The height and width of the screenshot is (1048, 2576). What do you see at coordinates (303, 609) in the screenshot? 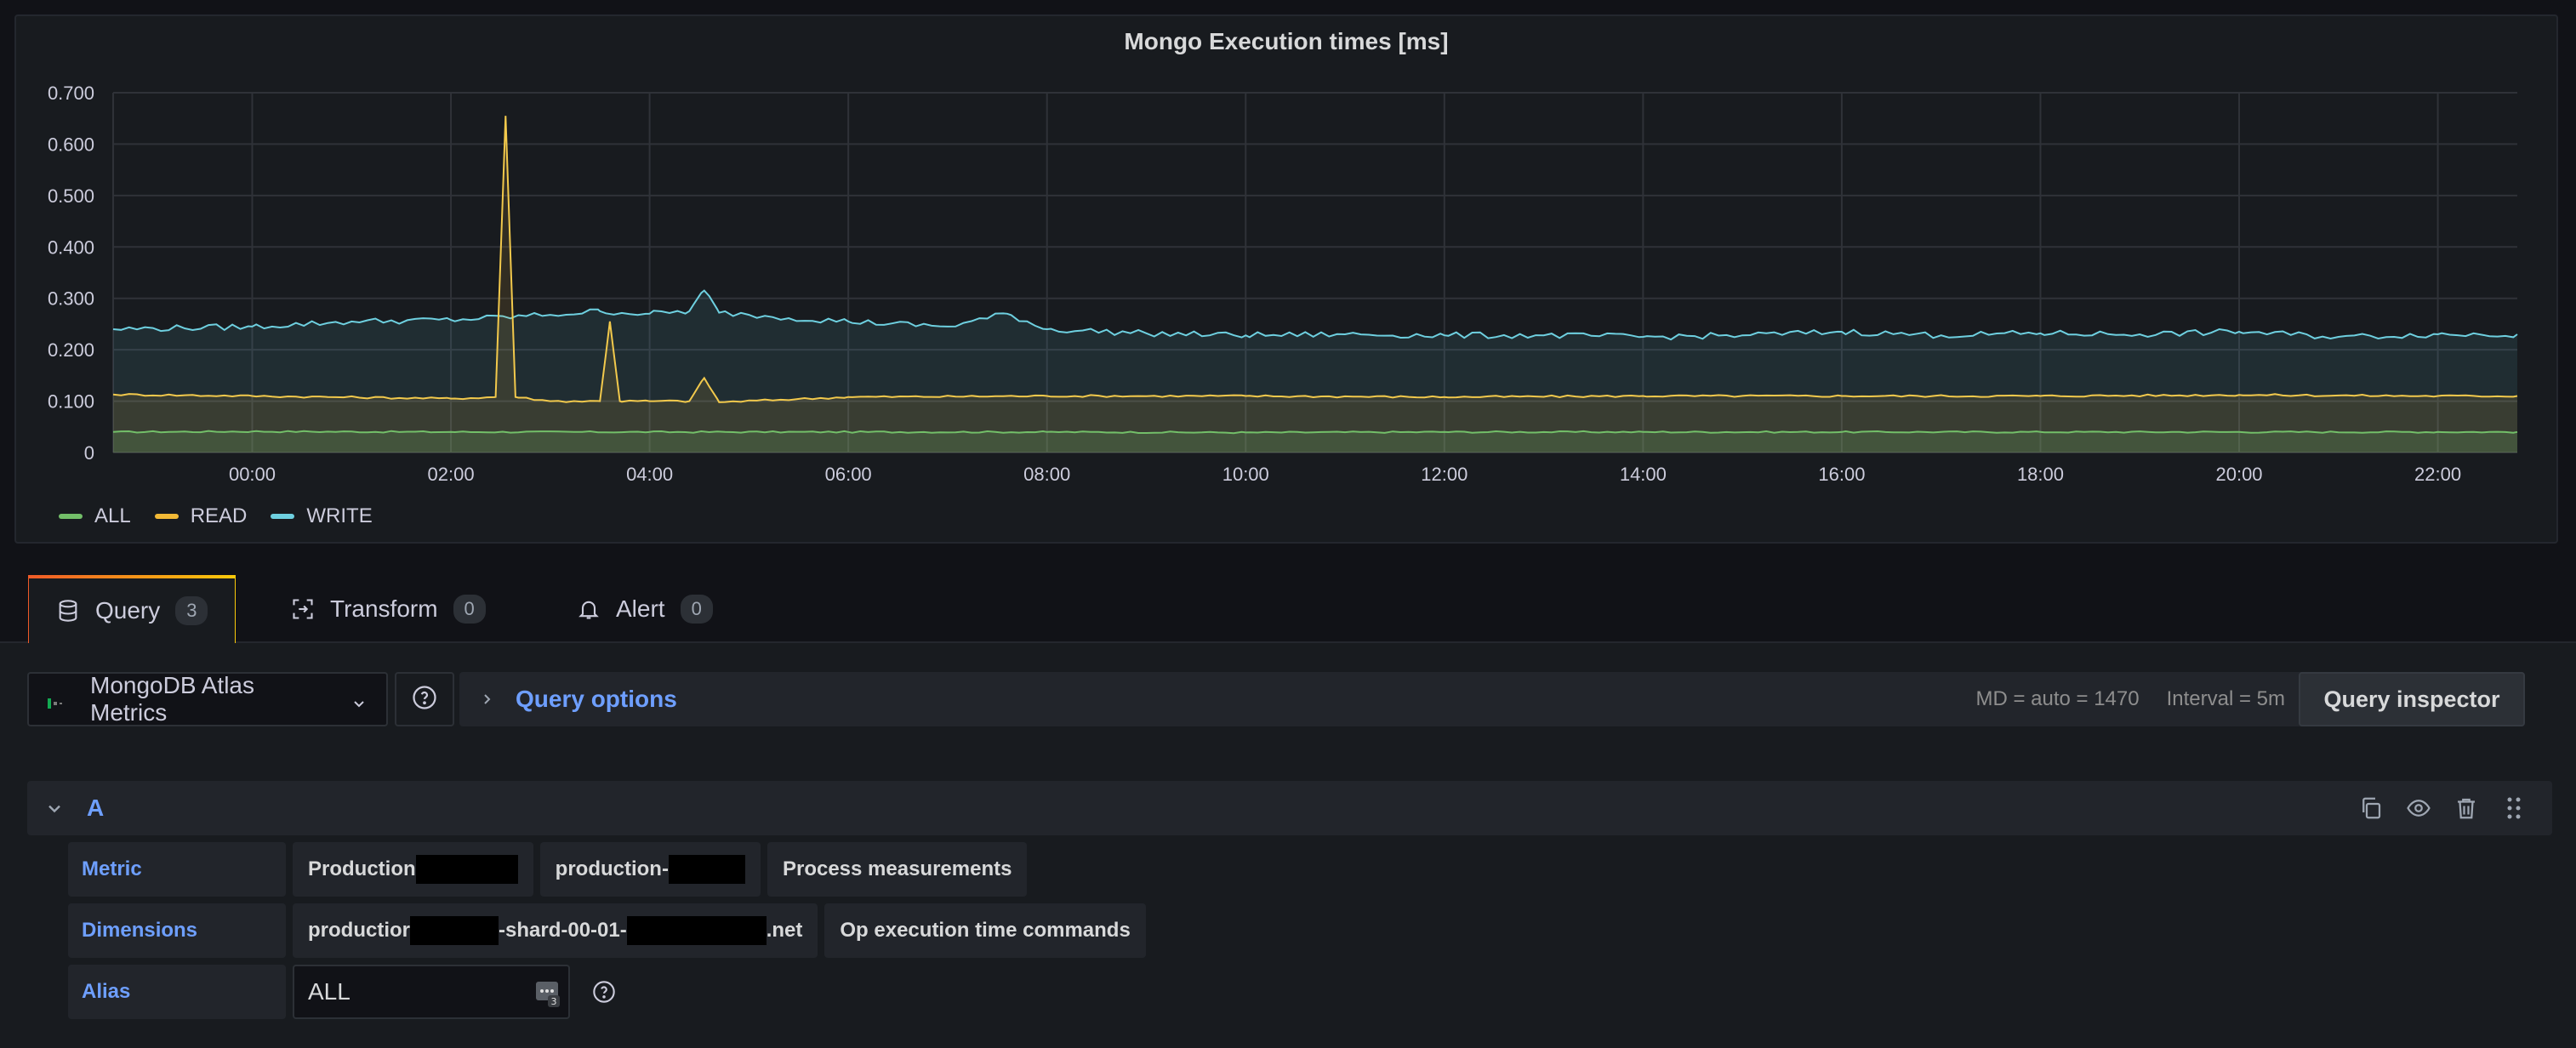
I see `transform-icon` at bounding box center [303, 609].